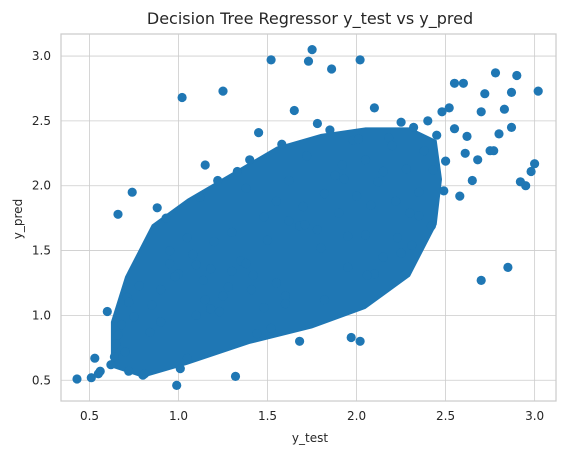  What do you see at coordinates (41, 380) in the screenshot?
I see `y-tick-label: 0.5` at bounding box center [41, 380].